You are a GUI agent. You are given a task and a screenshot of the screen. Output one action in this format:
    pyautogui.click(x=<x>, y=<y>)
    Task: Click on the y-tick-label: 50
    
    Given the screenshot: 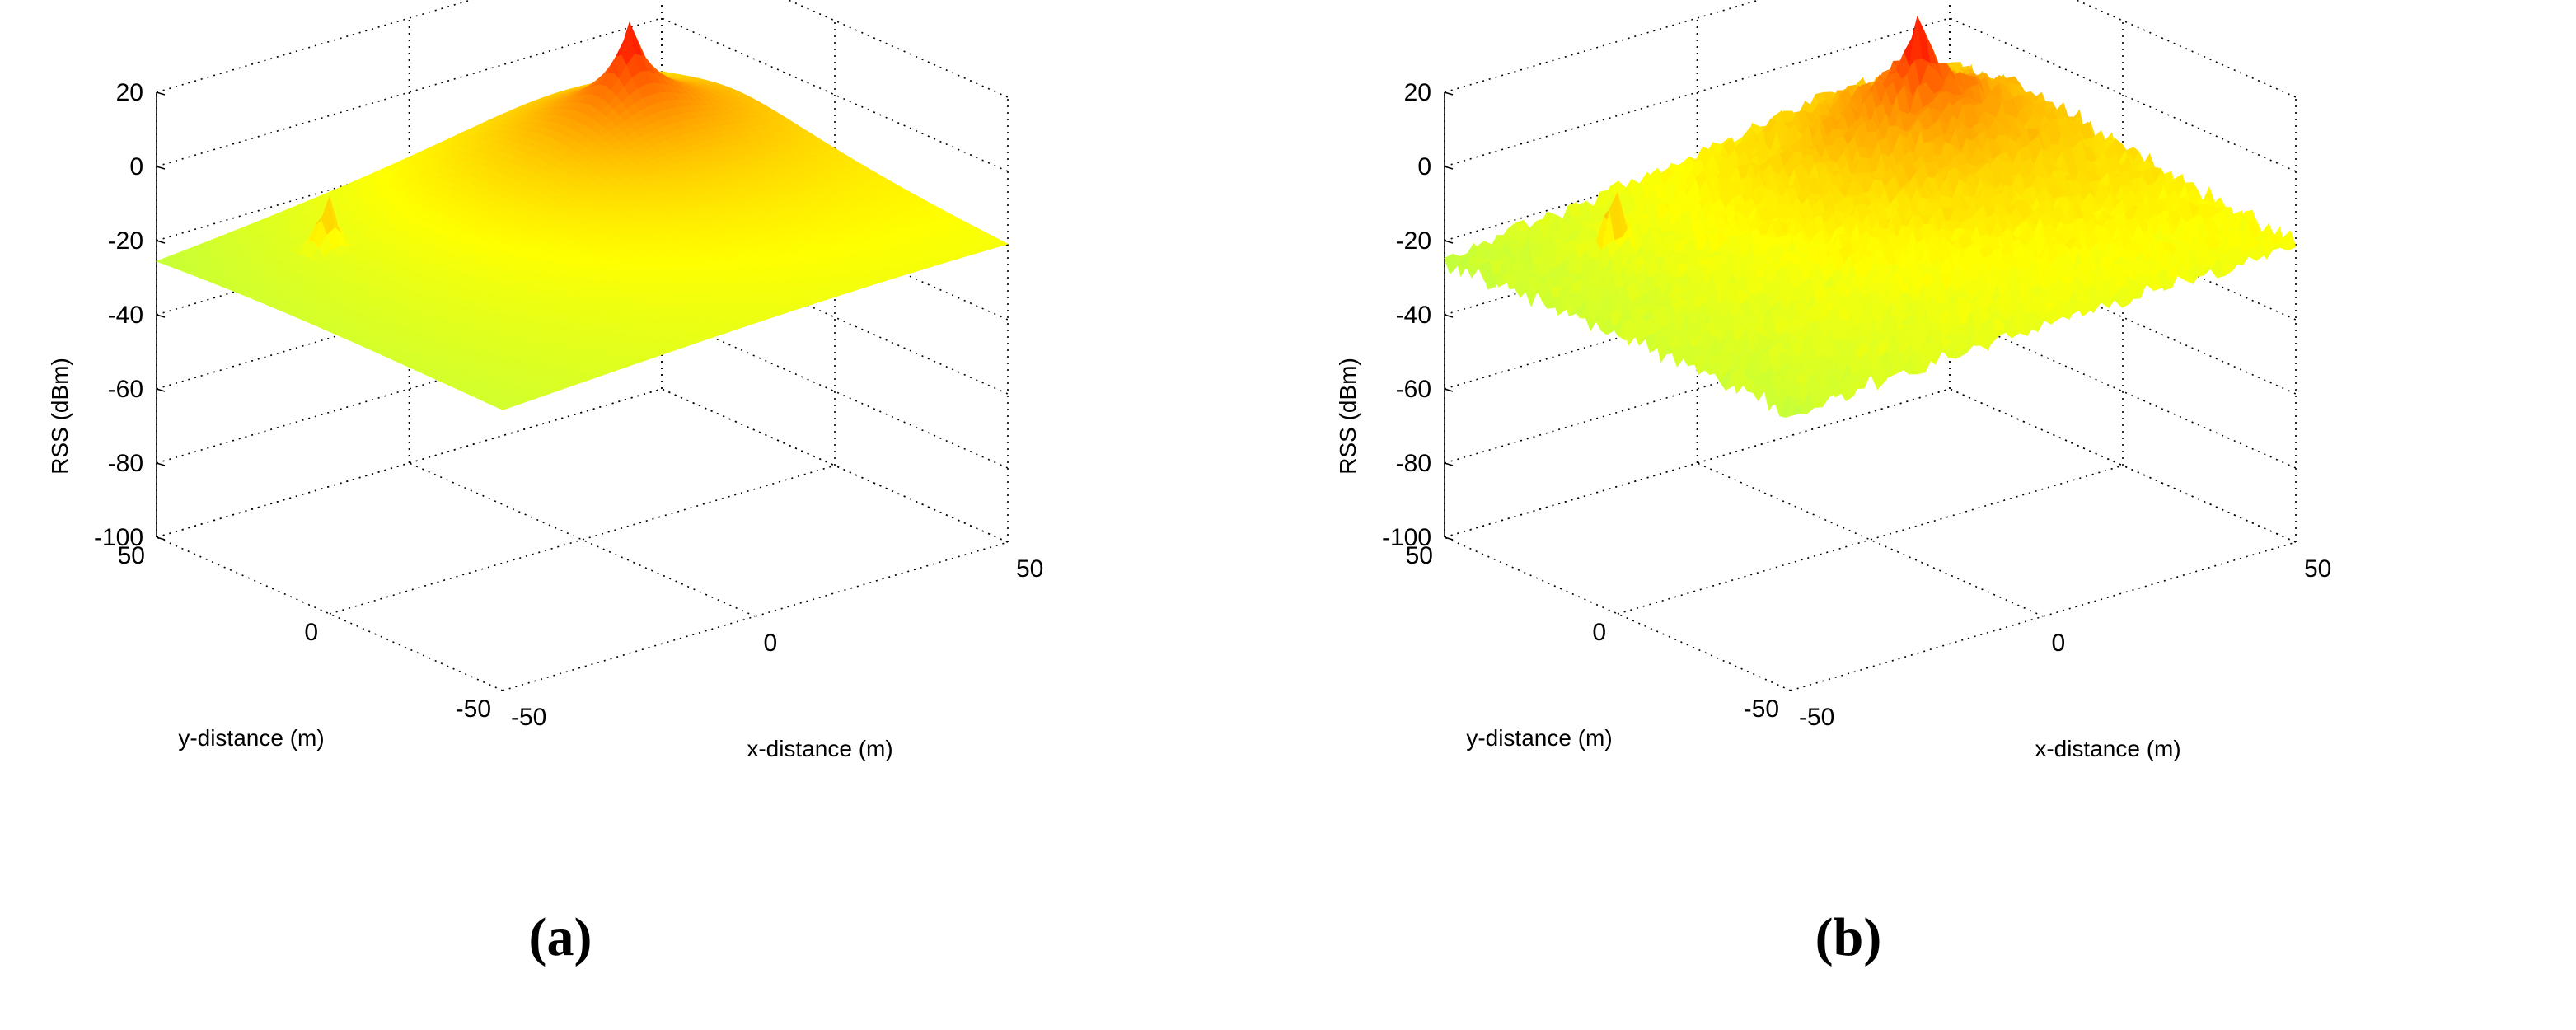 What is the action you would take?
    pyautogui.click(x=131, y=555)
    